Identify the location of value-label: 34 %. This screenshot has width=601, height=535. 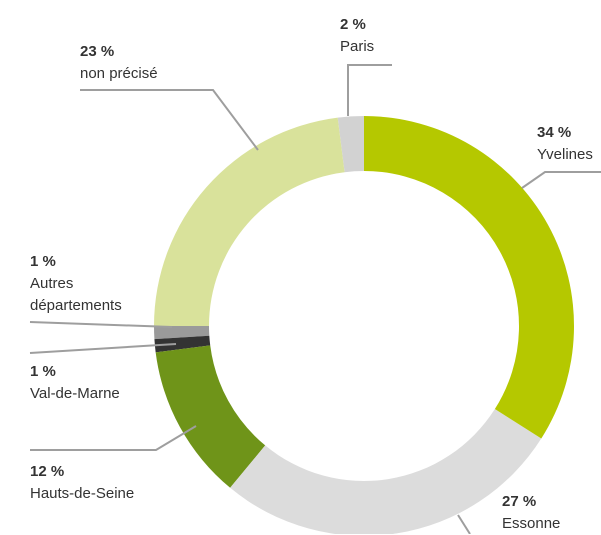
(554, 132).